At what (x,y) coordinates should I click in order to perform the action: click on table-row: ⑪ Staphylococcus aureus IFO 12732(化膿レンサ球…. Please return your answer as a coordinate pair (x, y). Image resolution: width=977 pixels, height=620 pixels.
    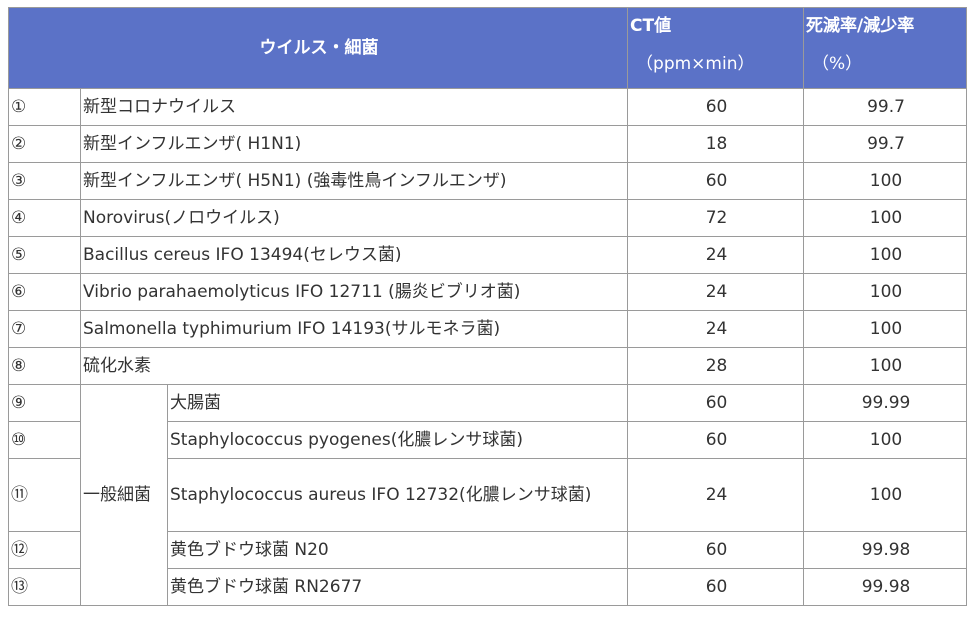
    Looking at the image, I should click on (488, 495).